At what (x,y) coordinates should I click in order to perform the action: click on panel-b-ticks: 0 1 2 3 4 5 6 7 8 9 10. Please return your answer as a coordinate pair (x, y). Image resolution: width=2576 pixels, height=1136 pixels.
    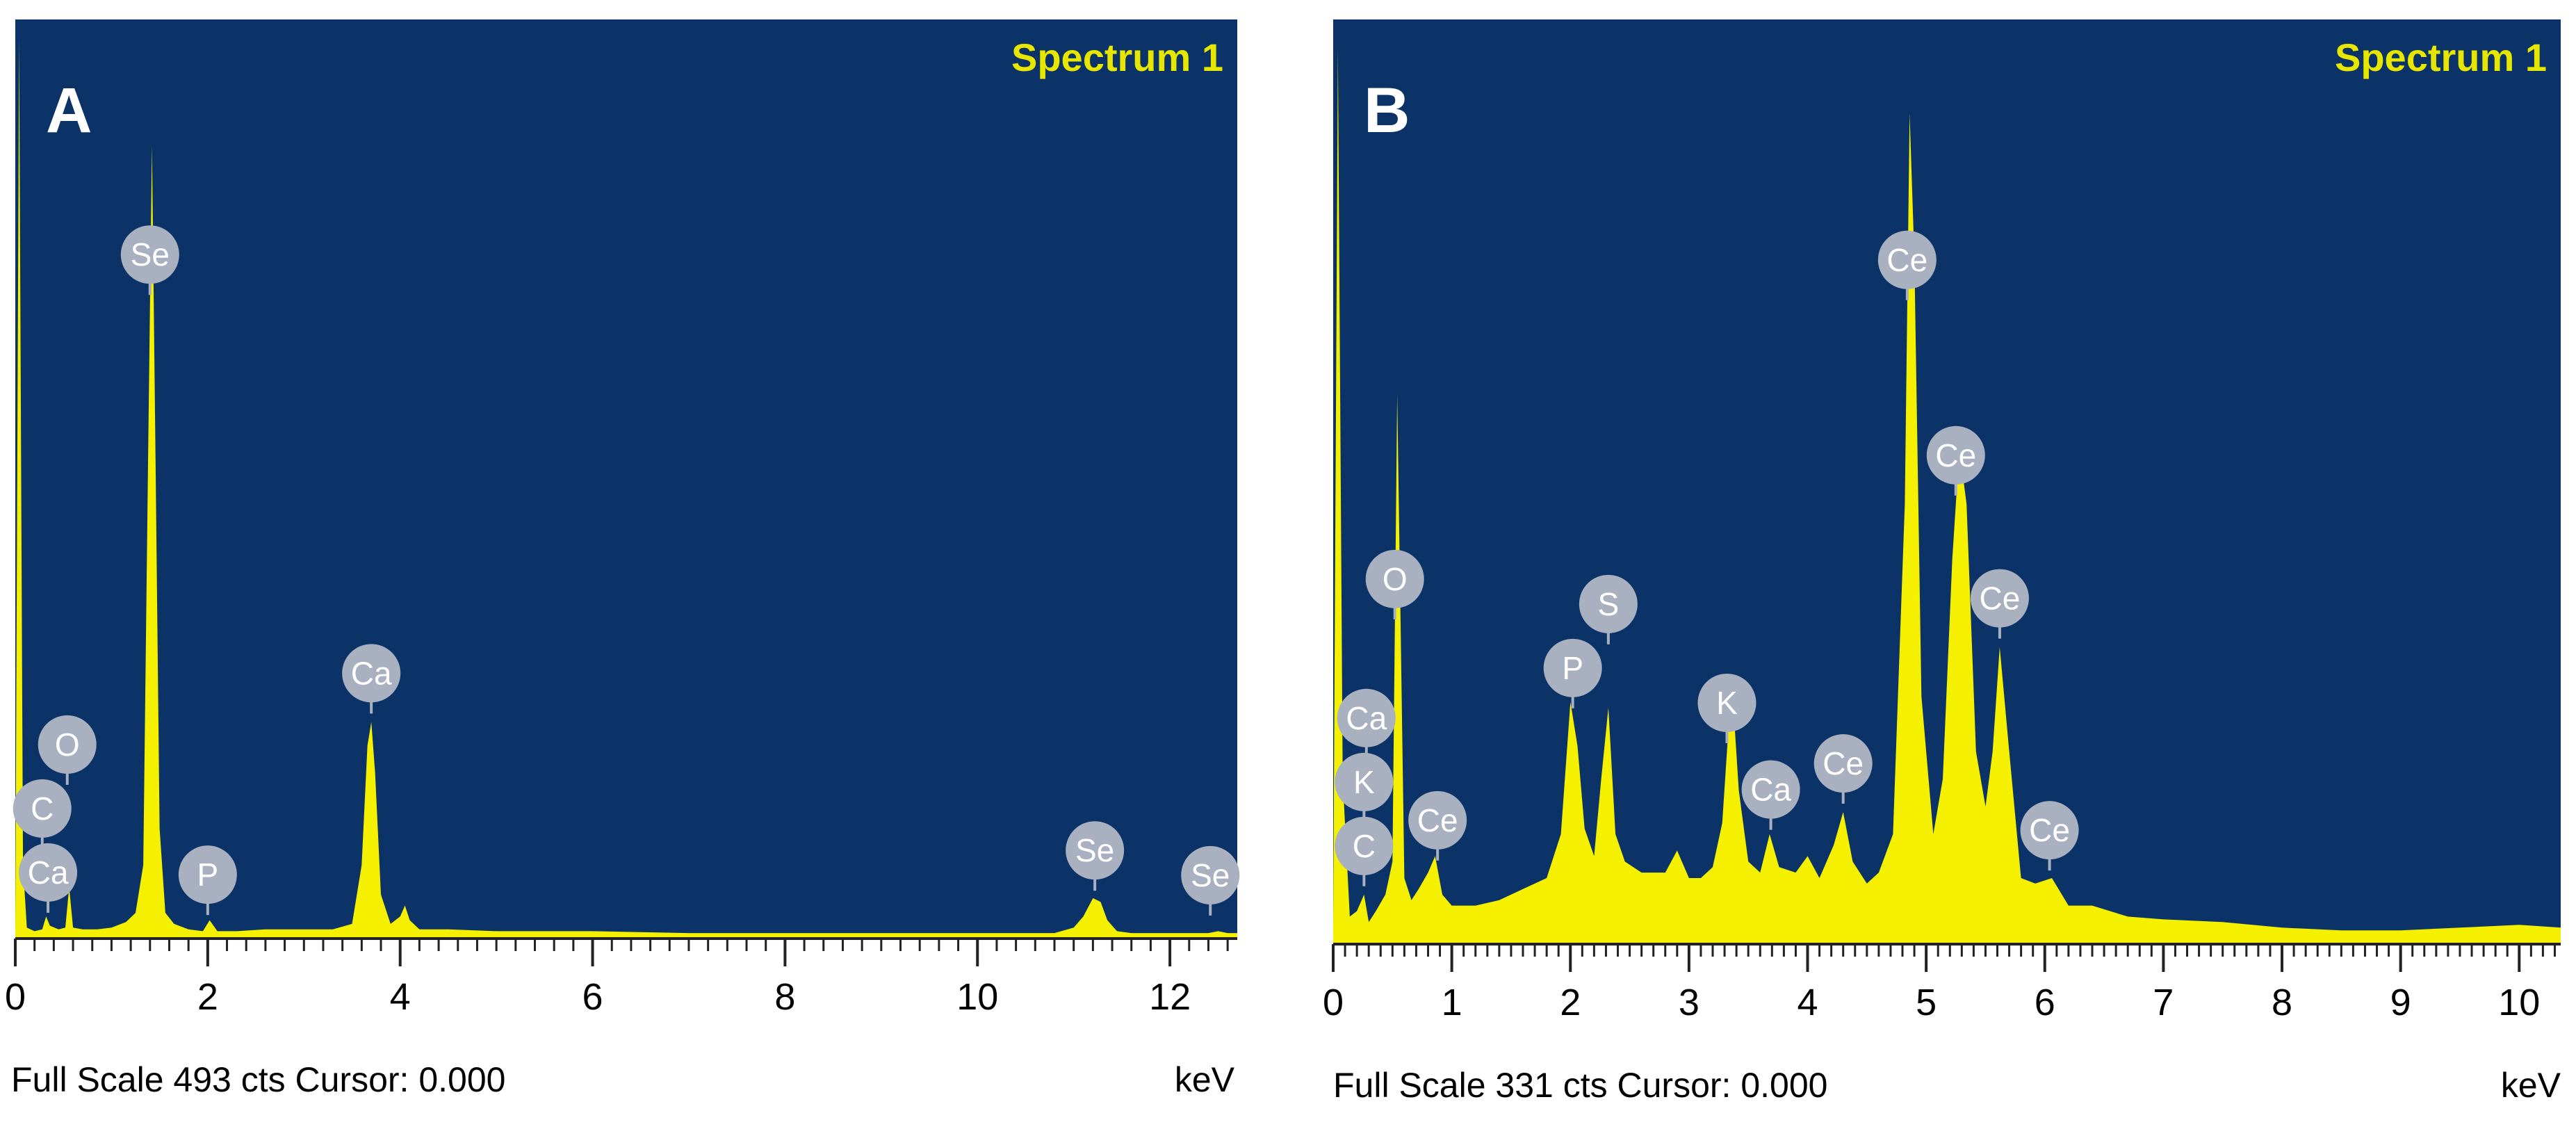
    Looking at the image, I should click on (1939, 983).